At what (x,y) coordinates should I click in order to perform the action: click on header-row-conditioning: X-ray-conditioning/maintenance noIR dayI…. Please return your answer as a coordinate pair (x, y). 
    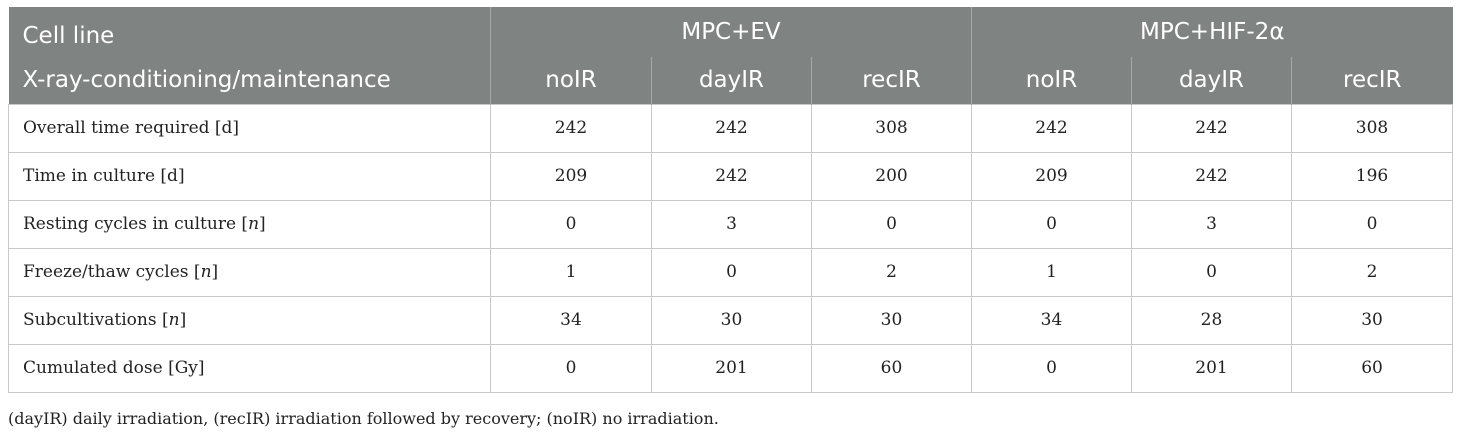
    Looking at the image, I should click on (730, 80).